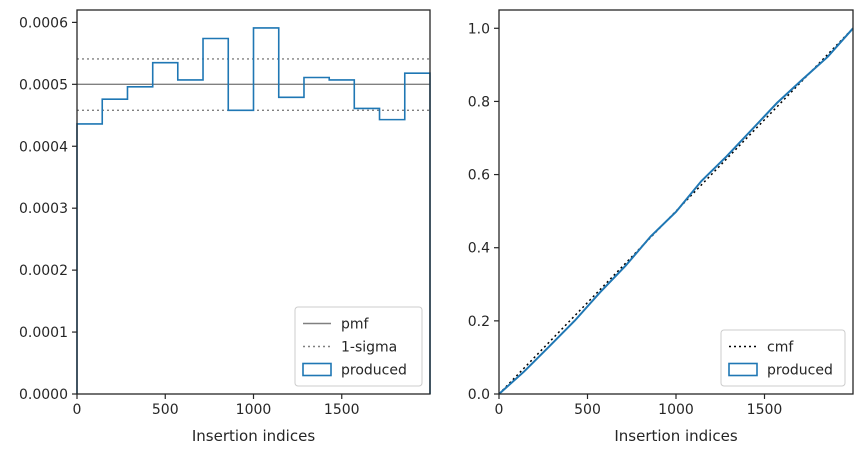 This screenshot has height=453, width=861. What do you see at coordinates (43, 271) in the screenshot?
I see `y-tick-label: 0.0002` at bounding box center [43, 271].